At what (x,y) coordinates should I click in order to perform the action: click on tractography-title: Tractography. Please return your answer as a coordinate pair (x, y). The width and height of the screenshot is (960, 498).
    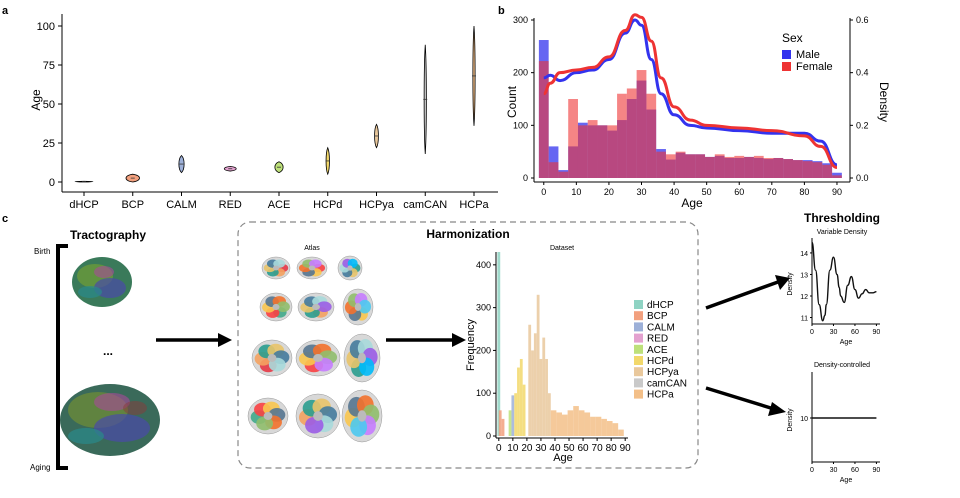
    Looking at the image, I should click on (108, 235).